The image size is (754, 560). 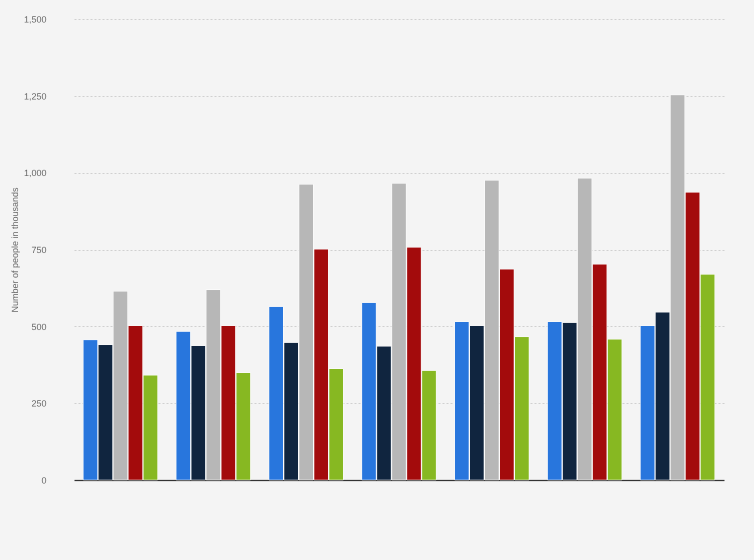 I want to click on y-tick-label: 1,000, so click(x=35, y=173).